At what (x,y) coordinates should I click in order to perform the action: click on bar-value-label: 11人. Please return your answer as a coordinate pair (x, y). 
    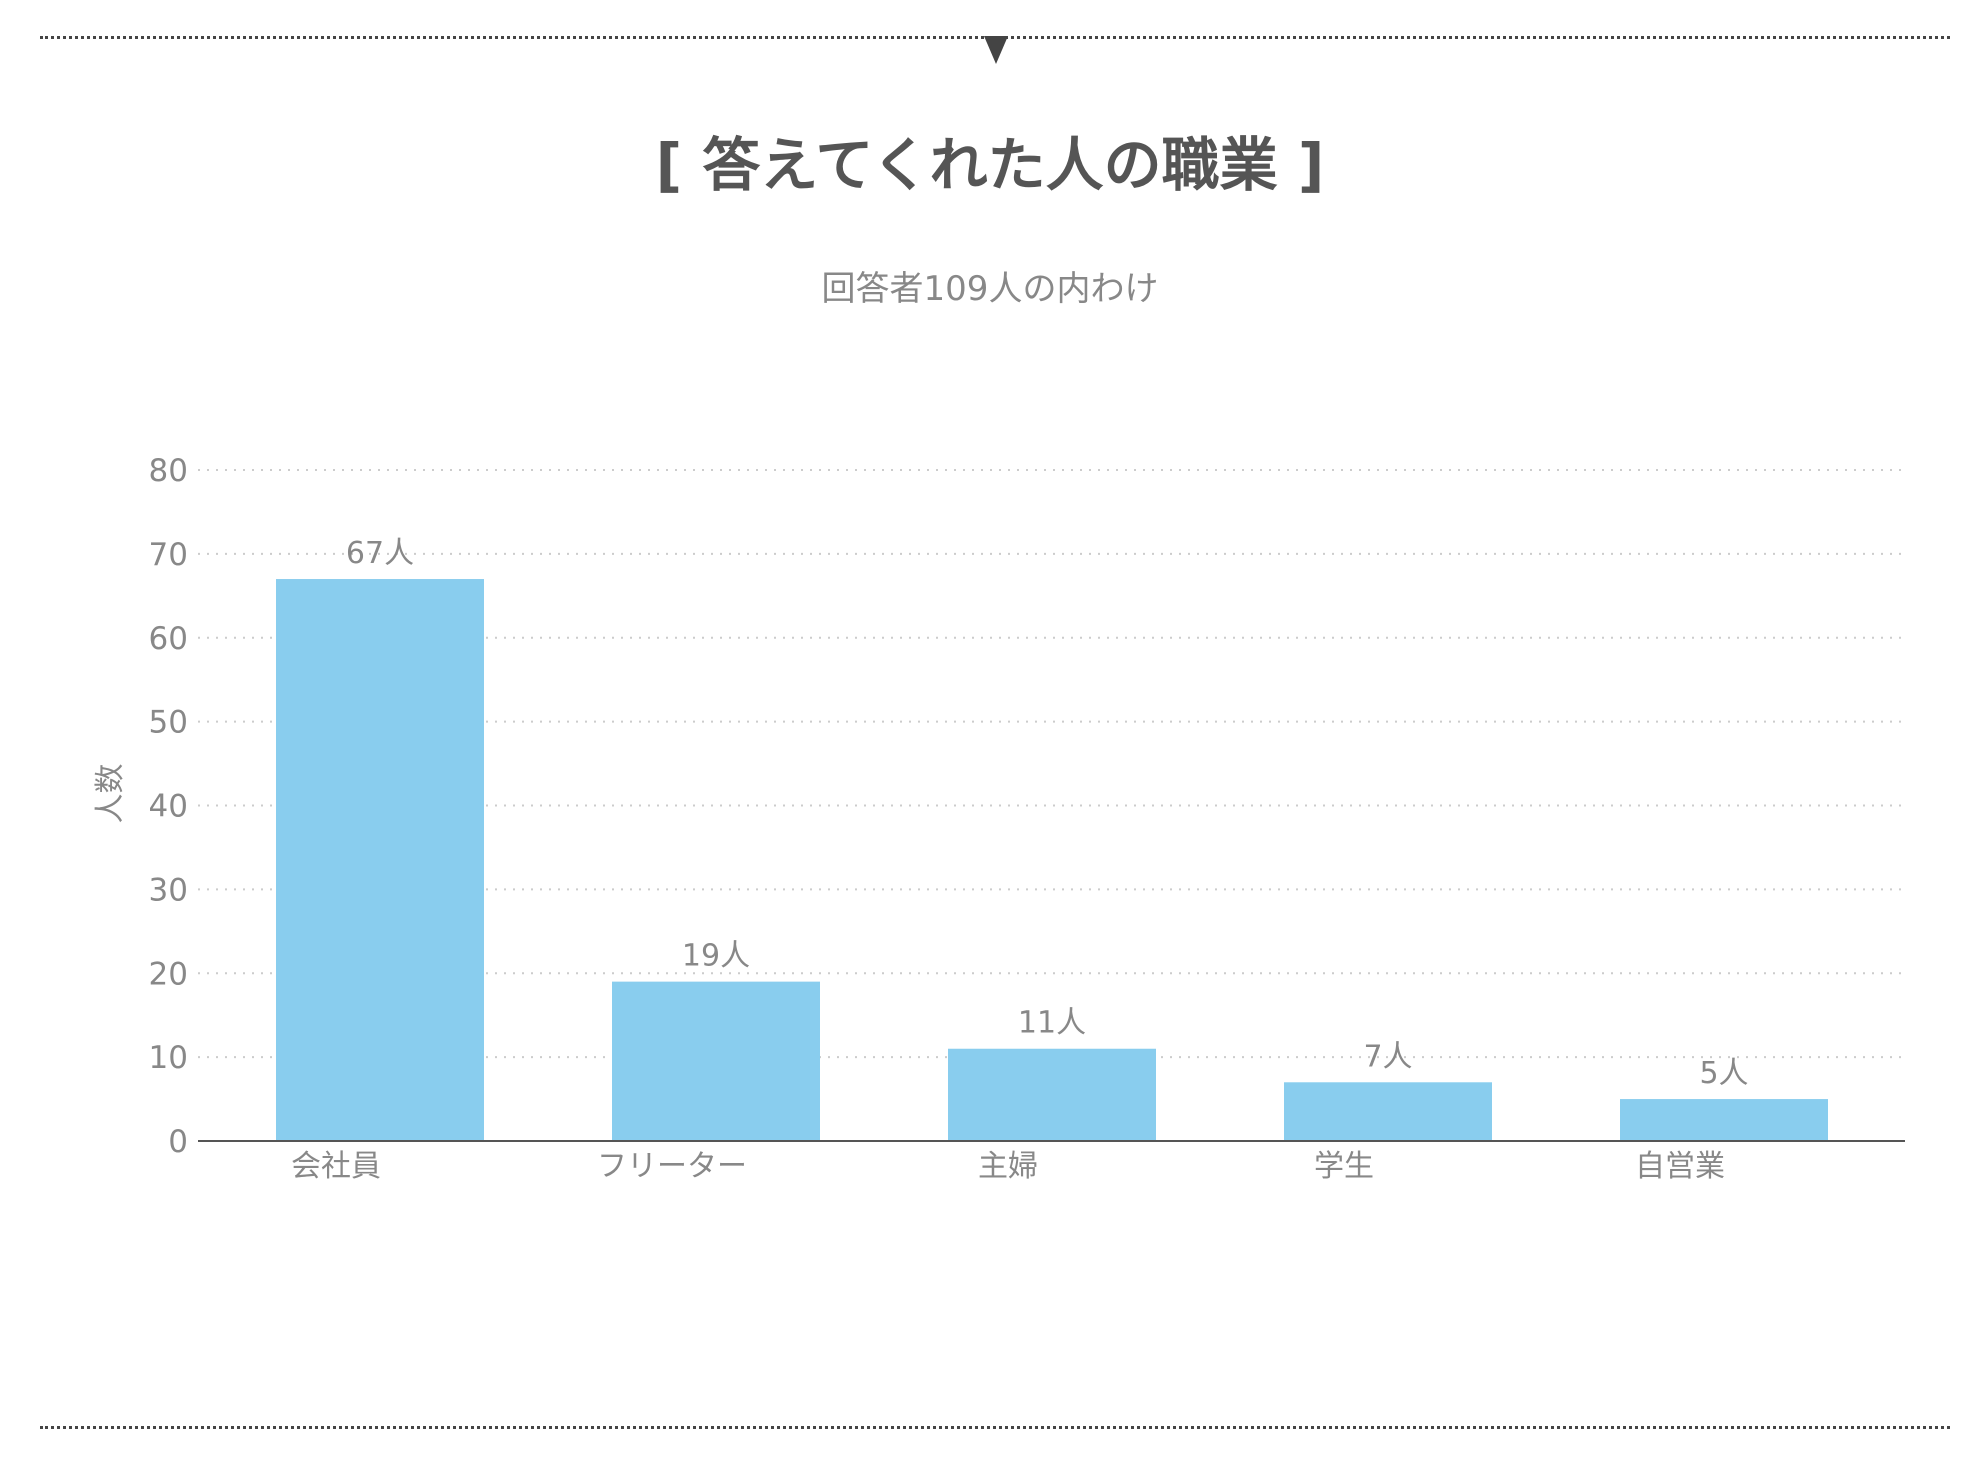
    Looking at the image, I should click on (1052, 1023).